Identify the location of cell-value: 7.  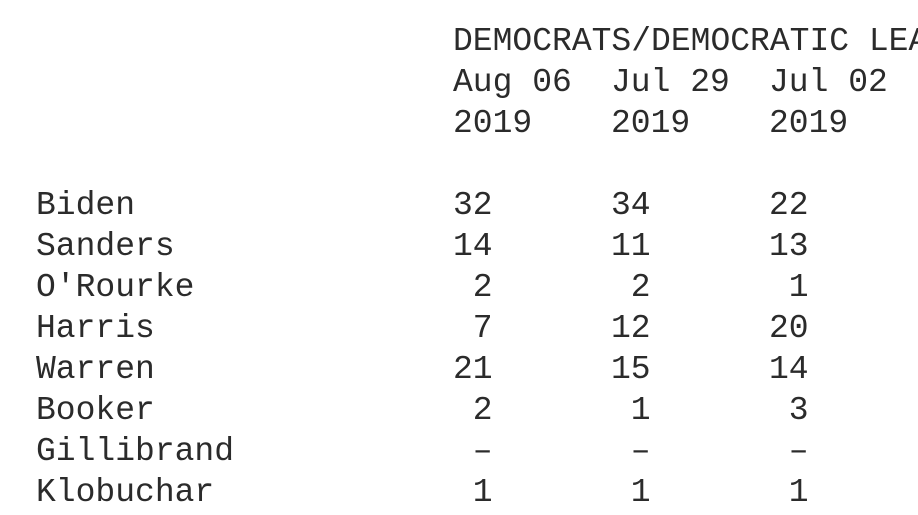
(482, 328).